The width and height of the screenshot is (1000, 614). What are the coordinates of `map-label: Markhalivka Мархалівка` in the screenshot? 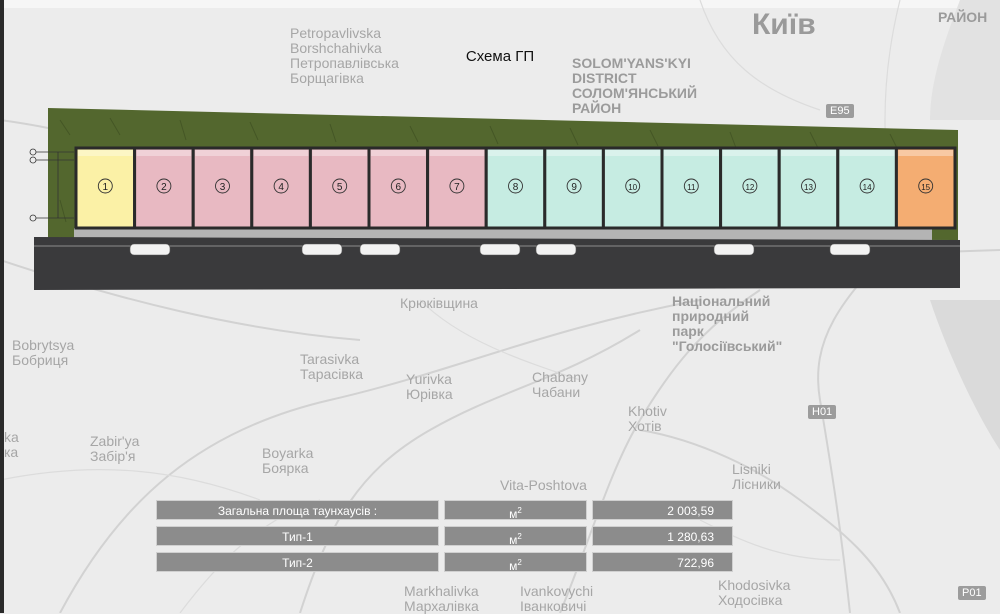 It's located at (441, 598).